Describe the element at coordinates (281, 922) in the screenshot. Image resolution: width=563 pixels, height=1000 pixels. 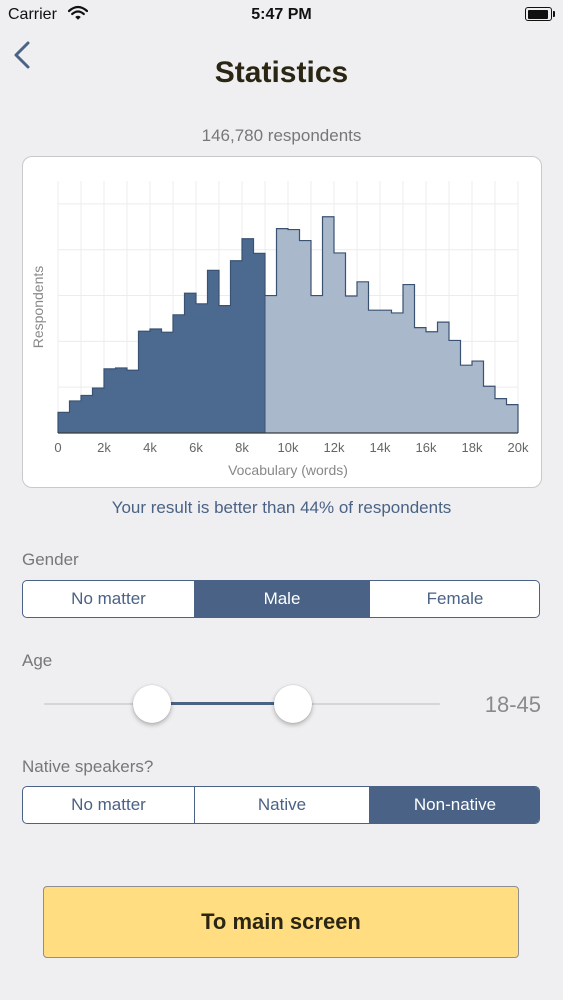
I see `to-main-screen-button: To main screen` at that location.